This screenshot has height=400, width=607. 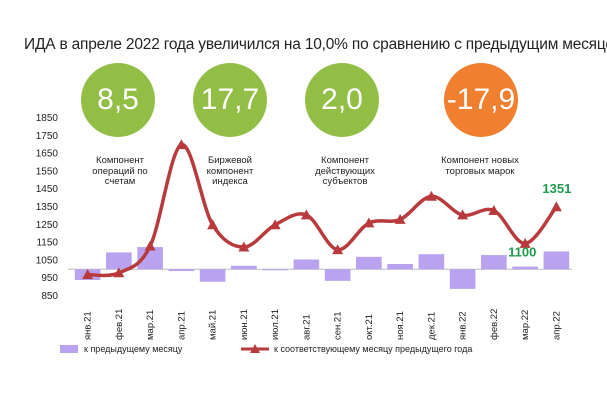 What do you see at coordinates (522, 252) in the screenshot?
I see `annotation-bar-value: 1100` at bounding box center [522, 252].